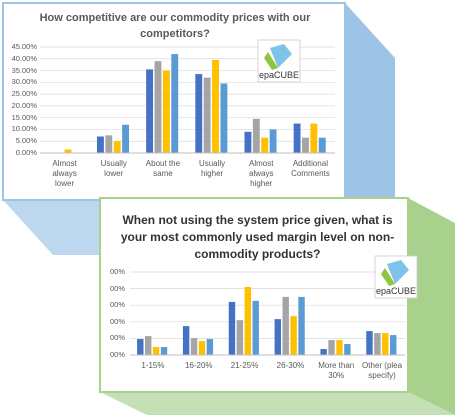 The image size is (457, 419). Describe the element at coordinates (24, 94) in the screenshot. I see `y-tick-label: 25.00%` at that location.